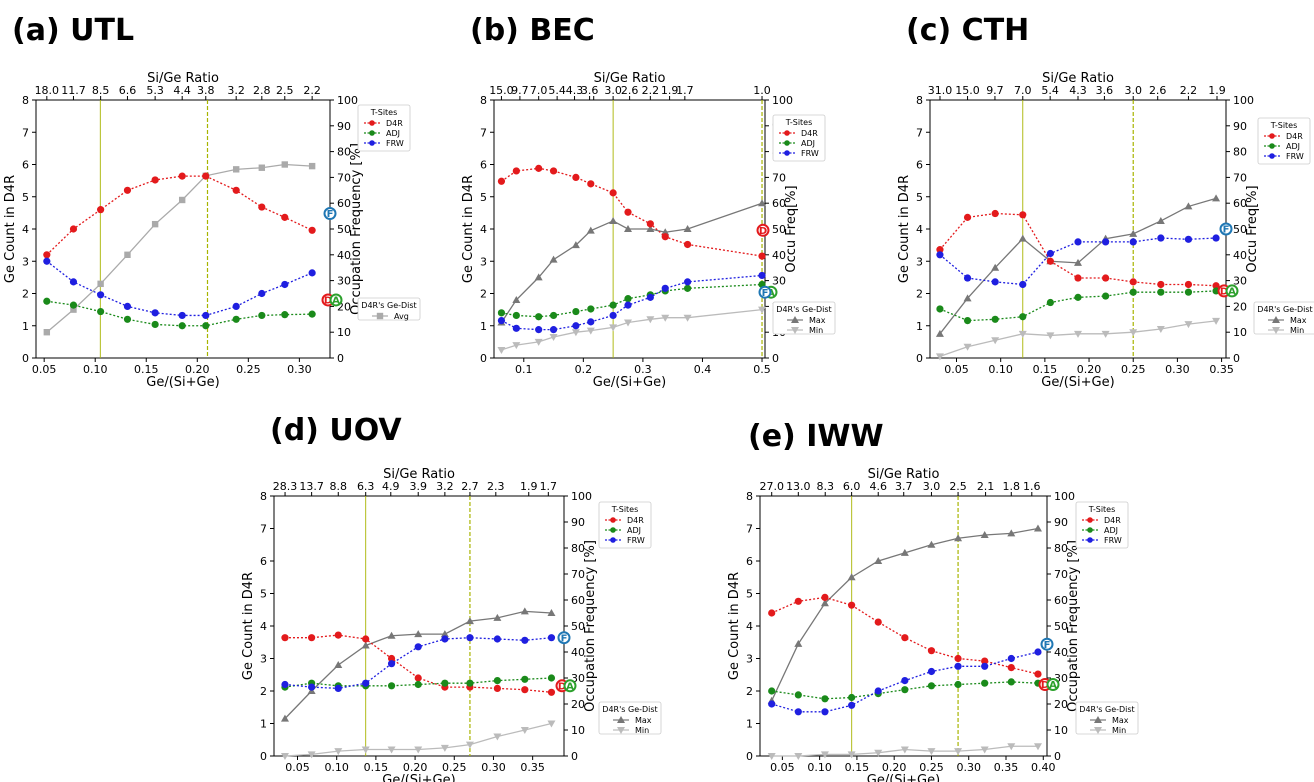 The image size is (1314, 782). I want to click on top-tick-label: 6.3, so click(366, 486).